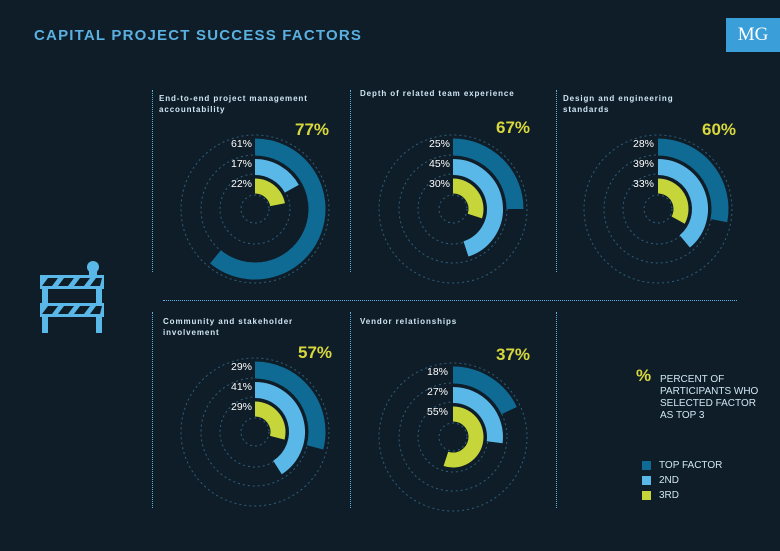  Describe the element at coordinates (691, 465) in the screenshot. I see `legend-label: TOP FACTOR` at that location.